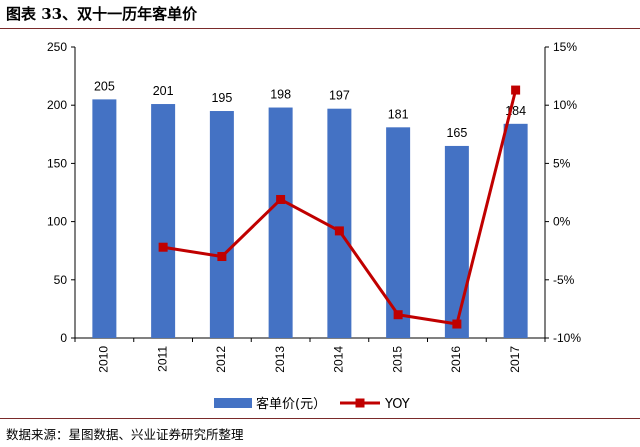 Image resolution: width=640 pixels, height=447 pixels. I want to click on left-y-tick-label: 150, so click(57, 163).